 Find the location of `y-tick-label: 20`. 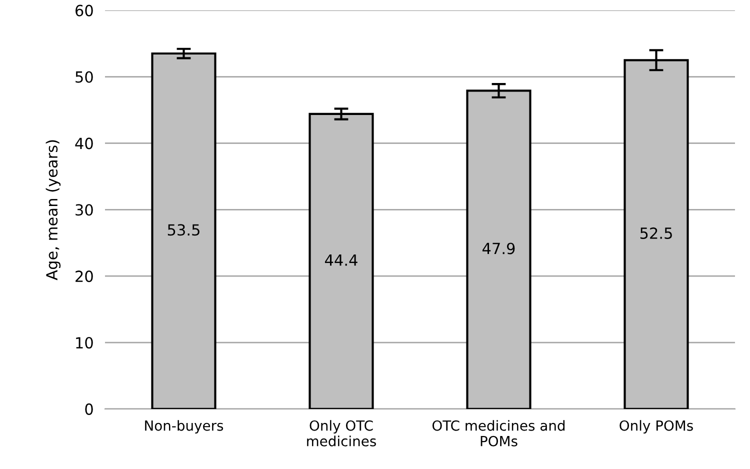

y-tick-label: 20 is located at coordinates (84, 276).